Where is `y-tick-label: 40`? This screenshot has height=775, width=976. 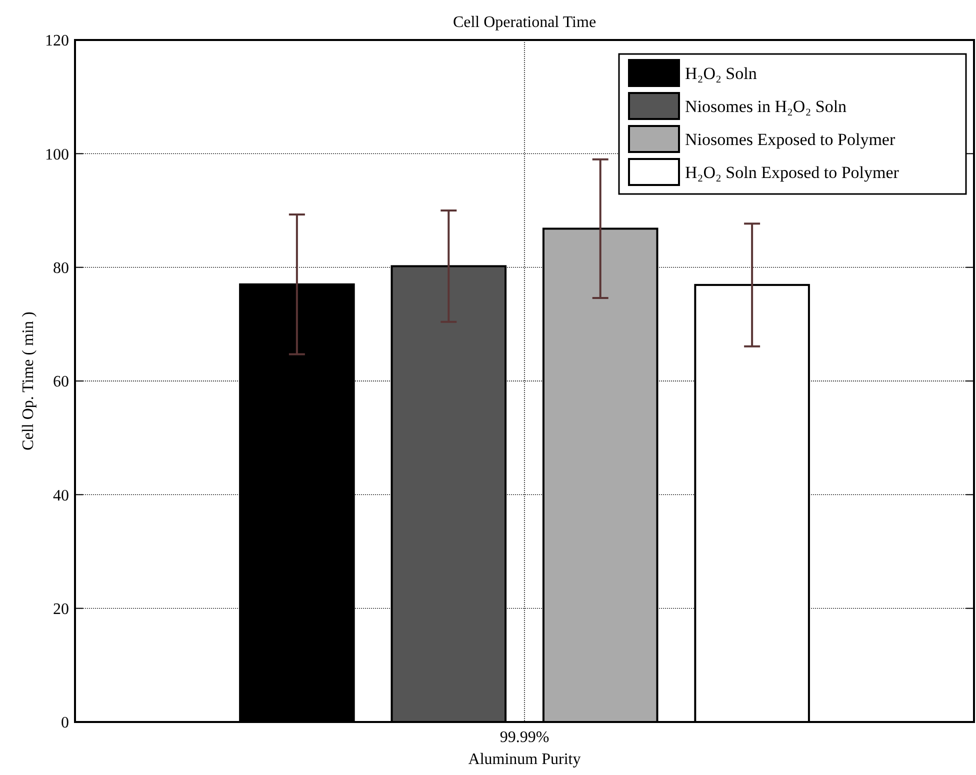
y-tick-label: 40 is located at coordinates (61, 495).